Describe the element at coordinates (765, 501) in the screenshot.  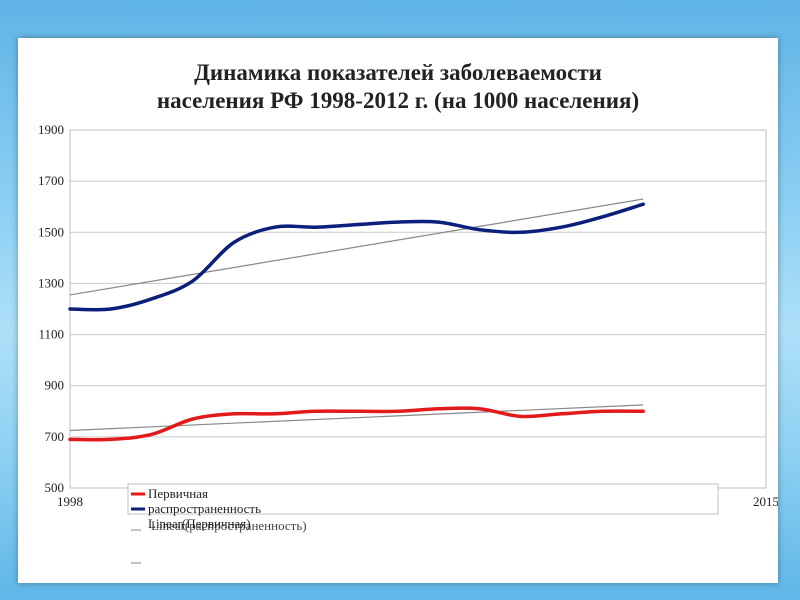
I see `x-tick-label: 2015` at that location.